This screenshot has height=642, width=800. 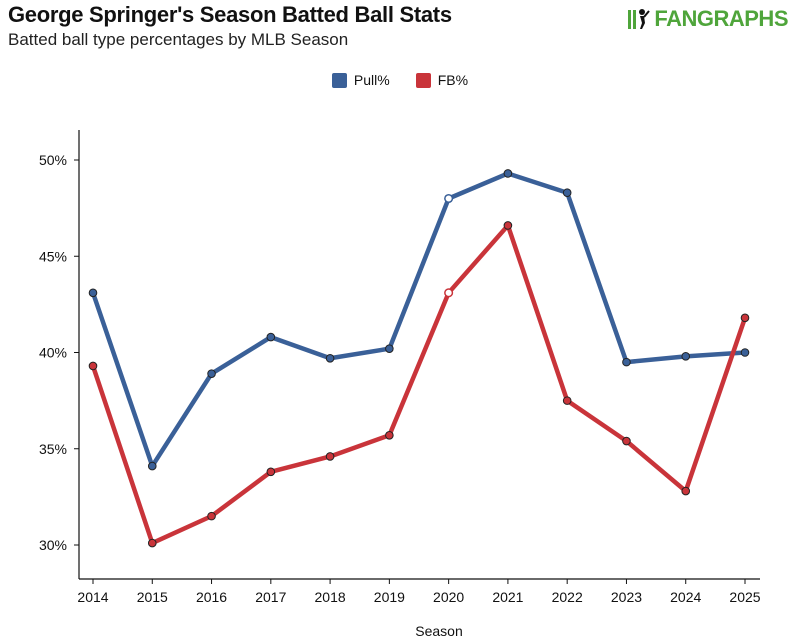 I want to click on y-tick-label: 45%, so click(x=53, y=256).